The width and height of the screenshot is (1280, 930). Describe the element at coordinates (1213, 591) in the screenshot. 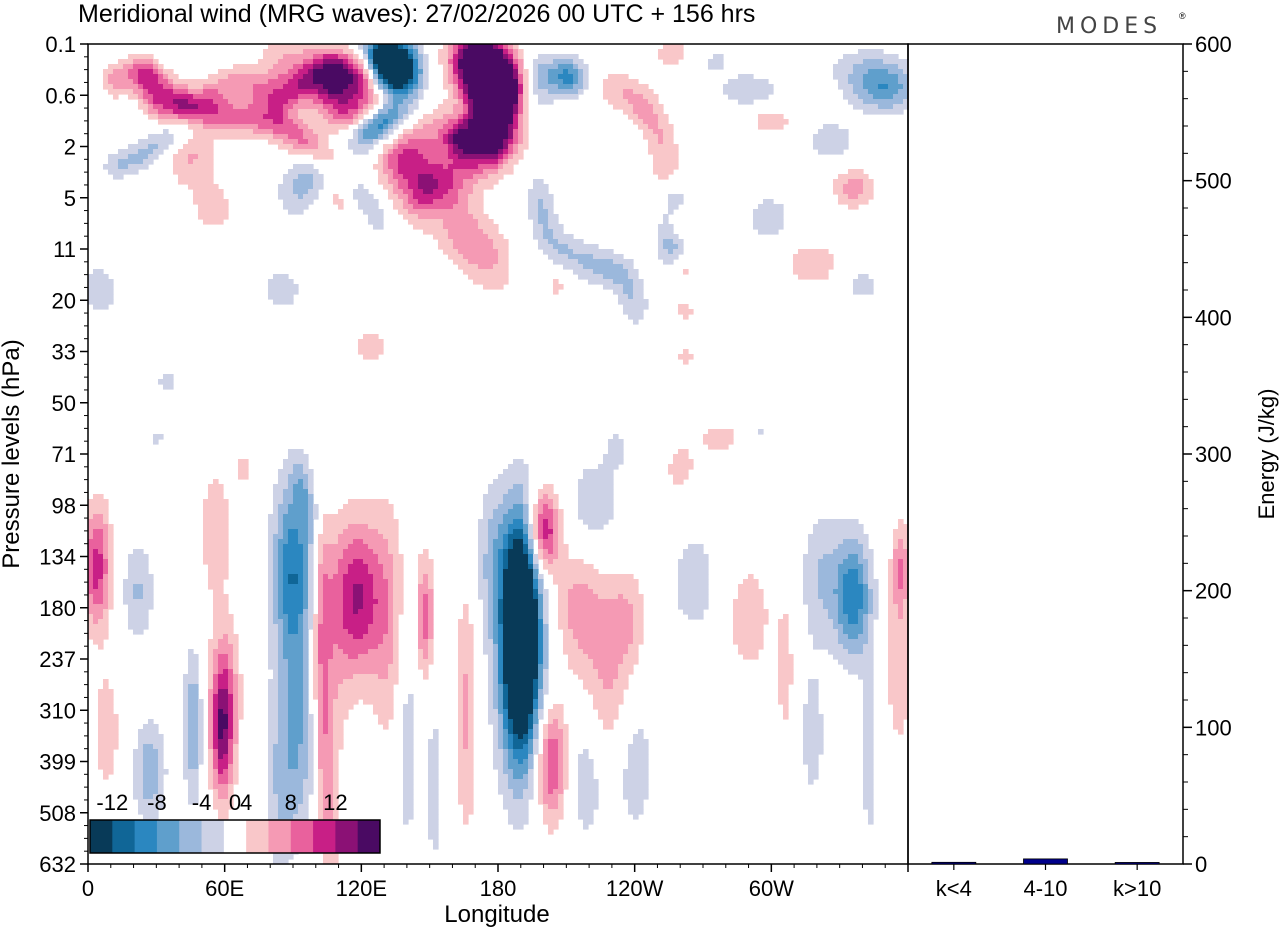

I see `energy-tick-label: 200` at that location.